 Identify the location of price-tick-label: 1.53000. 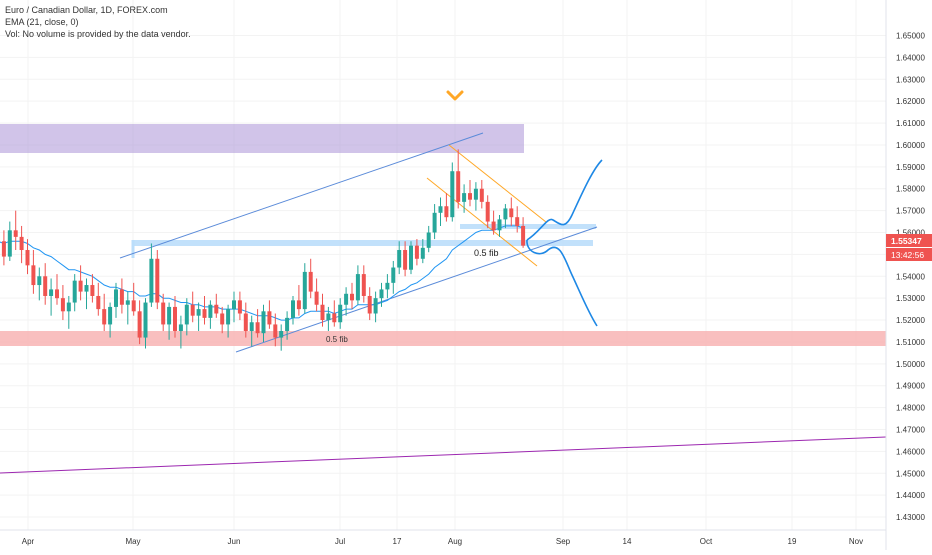
(910, 298).